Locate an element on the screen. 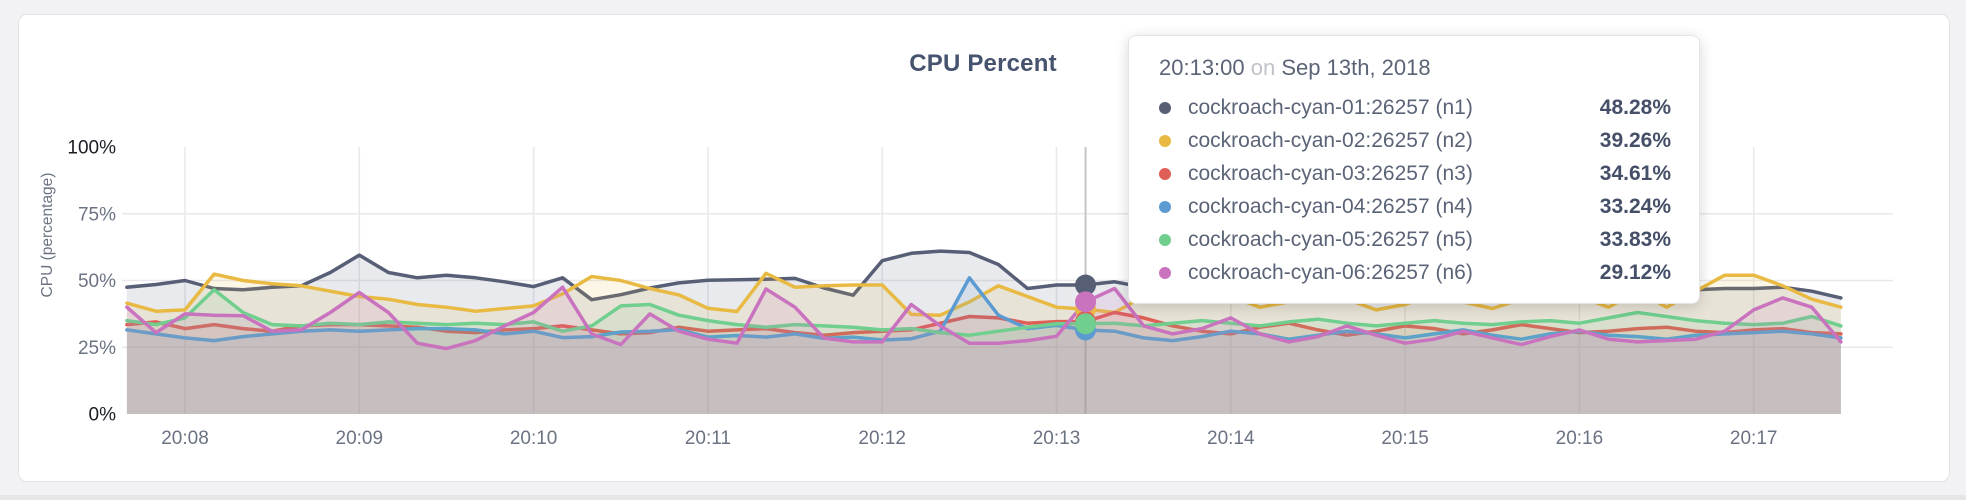 Image resolution: width=1966 pixels, height=500 pixels. page-bottom-divider is located at coordinates (983, 497).